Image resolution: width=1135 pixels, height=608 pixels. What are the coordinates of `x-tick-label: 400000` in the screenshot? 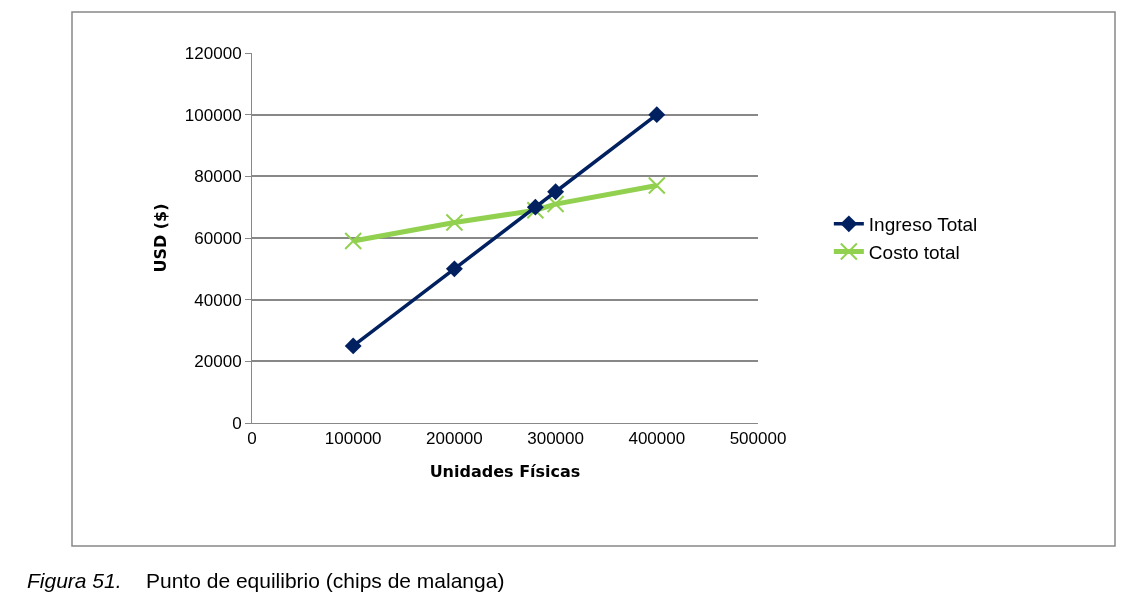 It's located at (657, 439).